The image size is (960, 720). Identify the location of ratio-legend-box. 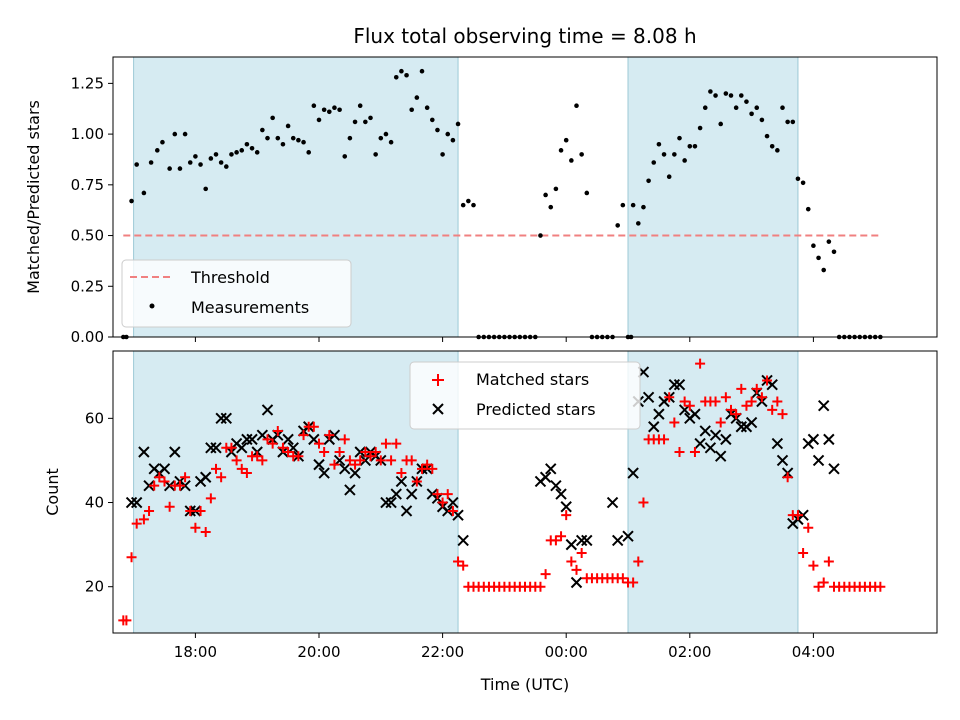
(236, 293).